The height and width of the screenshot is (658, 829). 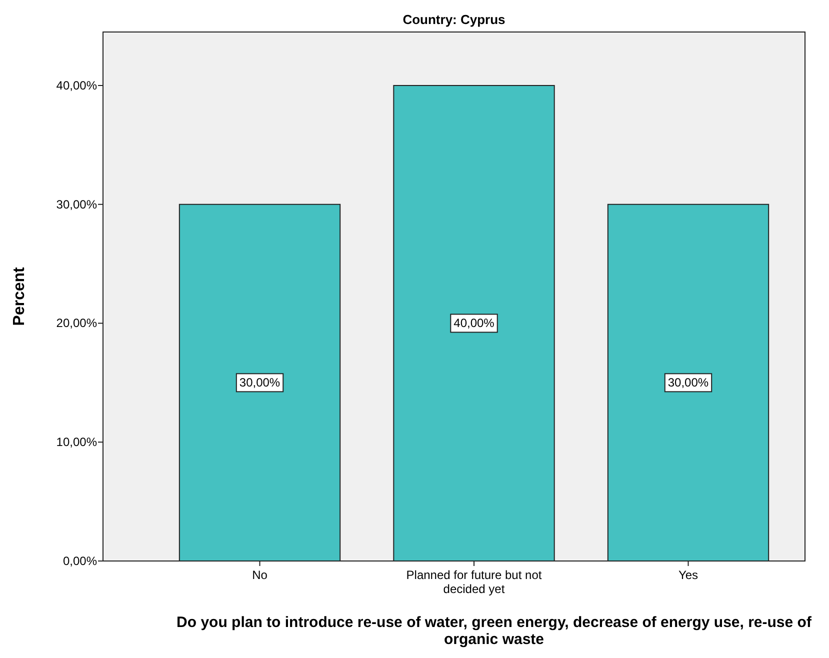 I want to click on y-tick-label: 40,00%, so click(x=77, y=85).